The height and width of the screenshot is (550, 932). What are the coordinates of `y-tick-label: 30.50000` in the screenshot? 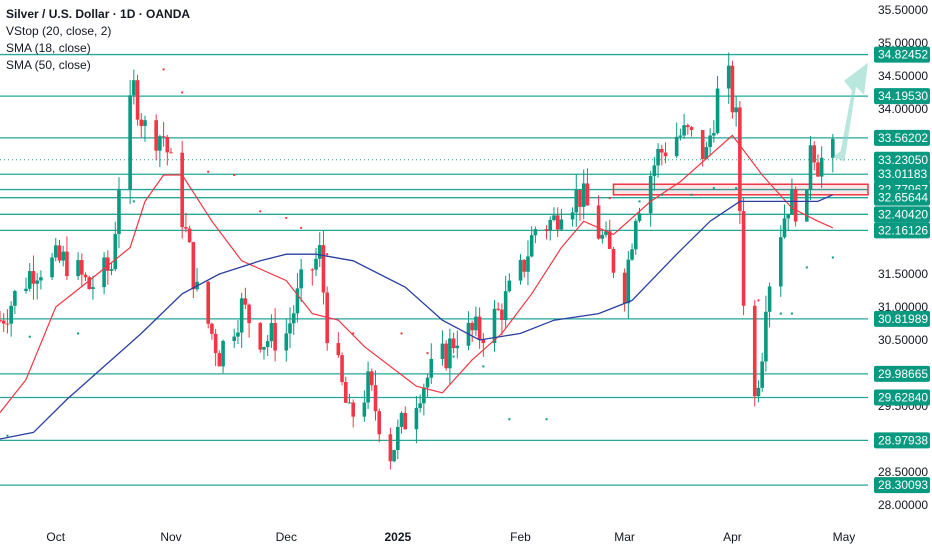 It's located at (903, 340).